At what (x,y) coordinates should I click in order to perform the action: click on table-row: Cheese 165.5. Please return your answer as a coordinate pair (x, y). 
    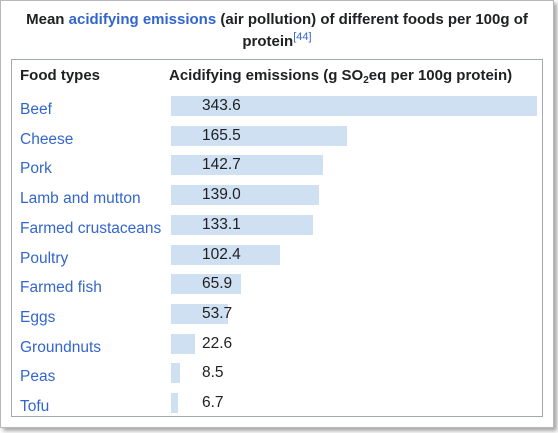
    Looking at the image, I should click on (277, 140).